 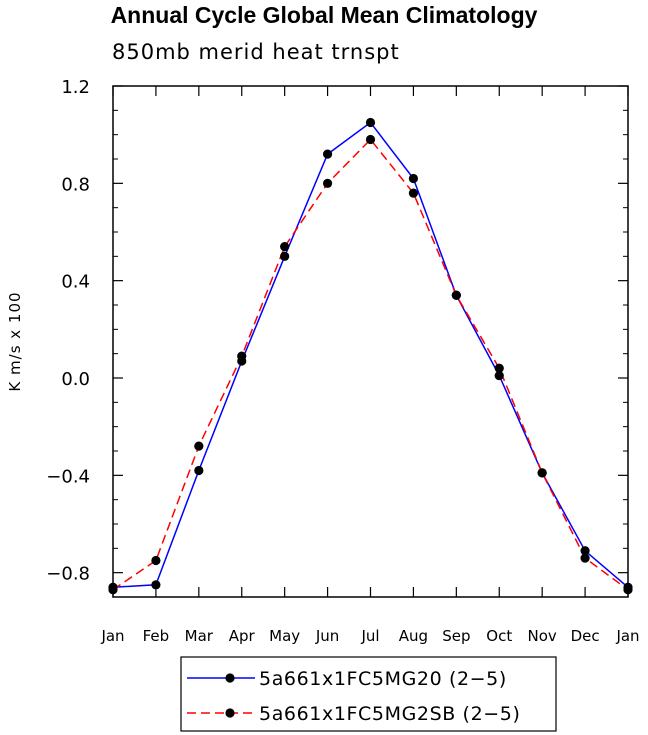 What do you see at coordinates (284, 636) in the screenshot?
I see `x-tick-label: May` at bounding box center [284, 636].